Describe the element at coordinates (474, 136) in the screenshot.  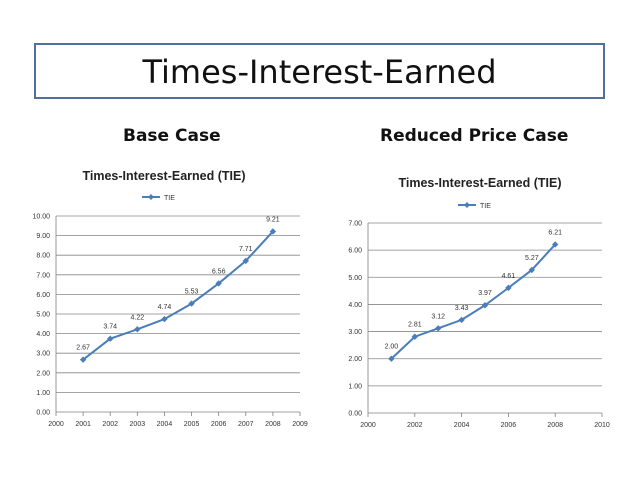
I see `reduced-price-case-heading: Reduced Price Case` at that location.